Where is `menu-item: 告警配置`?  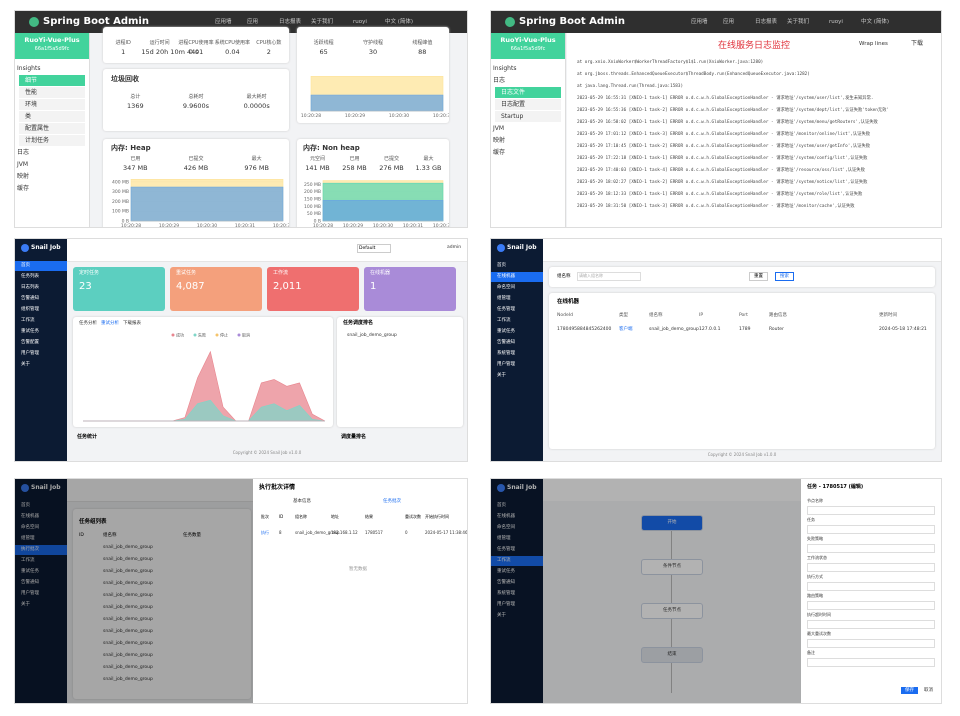
menu-item: 告警配置 is located at coordinates (30, 342).